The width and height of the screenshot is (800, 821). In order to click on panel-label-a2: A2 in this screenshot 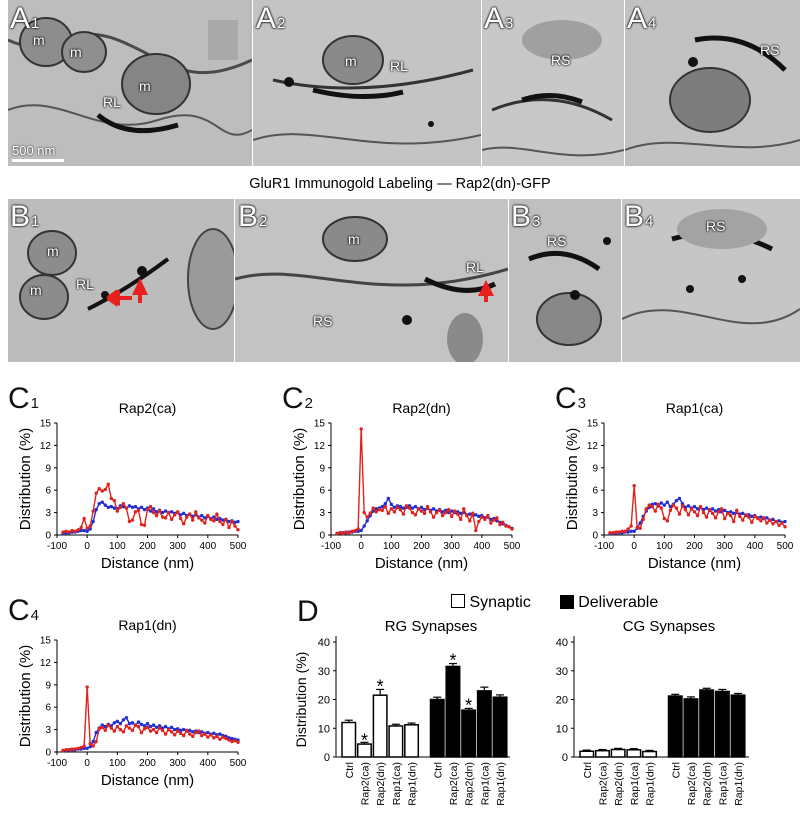, I will do `click(271, 18)`.